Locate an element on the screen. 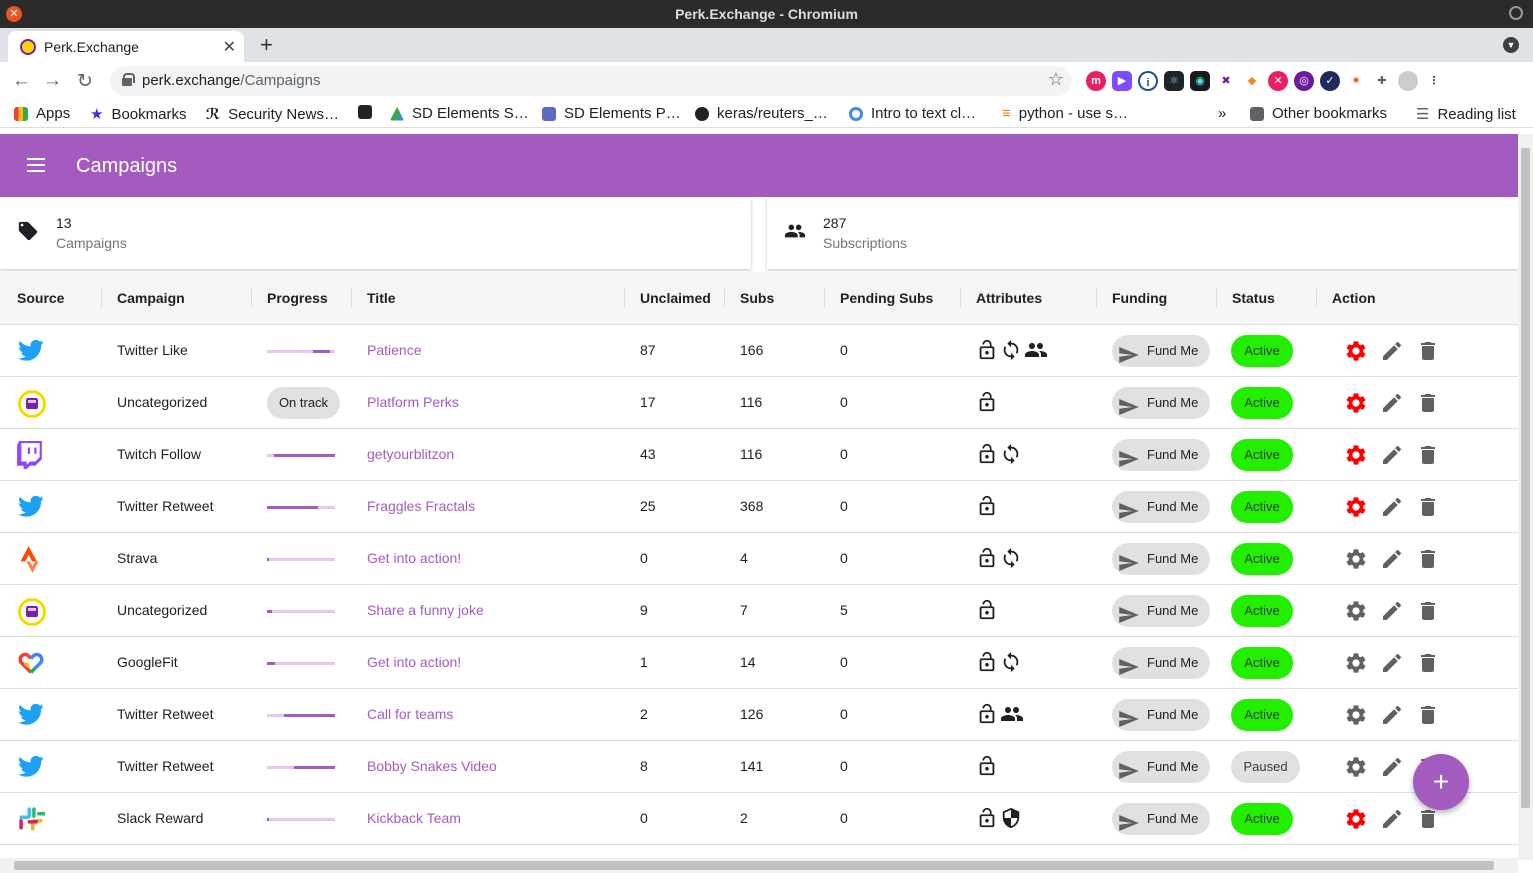  campaign-title-link: Bobby Snakes Video is located at coordinates (432, 766).